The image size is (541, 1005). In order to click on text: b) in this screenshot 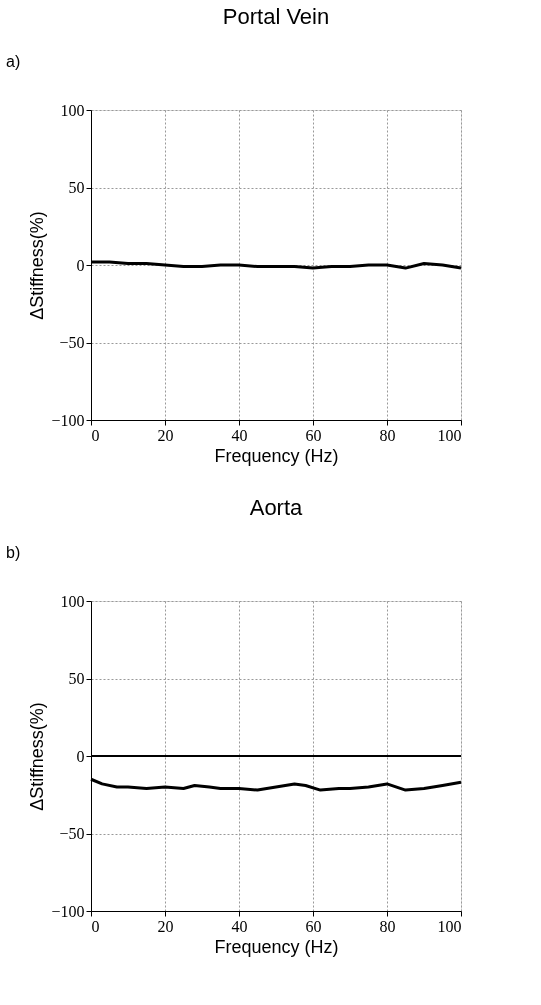, I will do `click(13, 552)`.